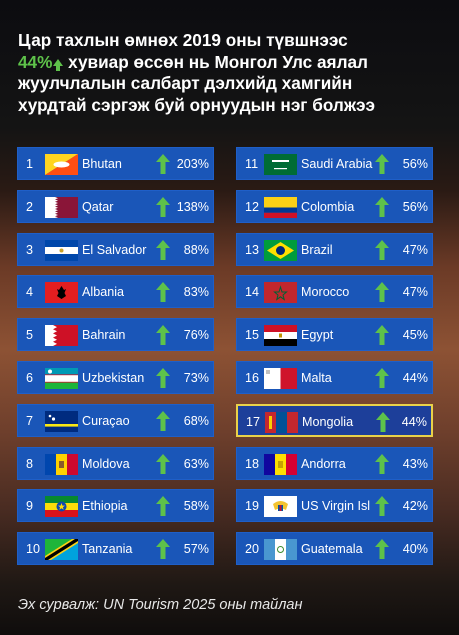 The height and width of the screenshot is (635, 459). What do you see at coordinates (107, 549) in the screenshot?
I see `country-name: Tanzania` at bounding box center [107, 549].